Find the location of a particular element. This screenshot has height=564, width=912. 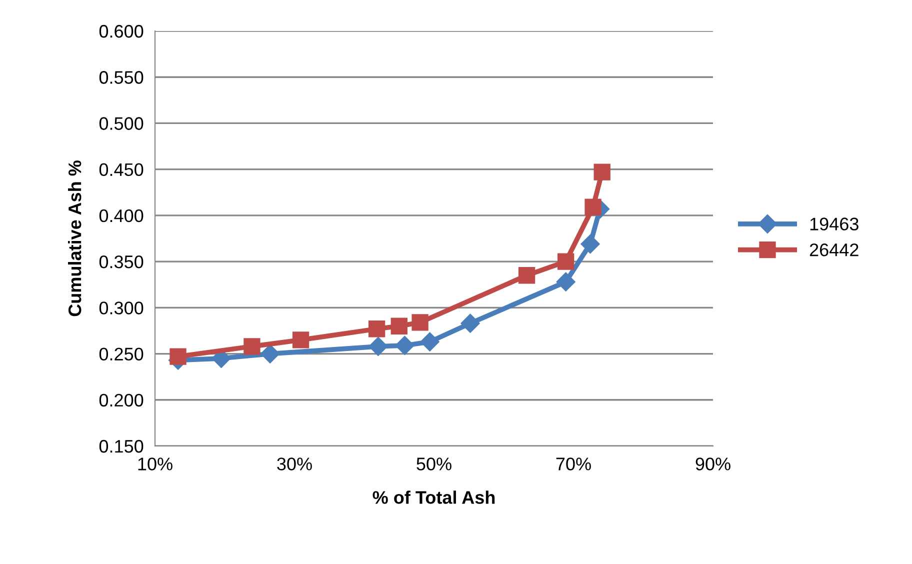

y-tick-label: 0.550 is located at coordinates (121, 77).